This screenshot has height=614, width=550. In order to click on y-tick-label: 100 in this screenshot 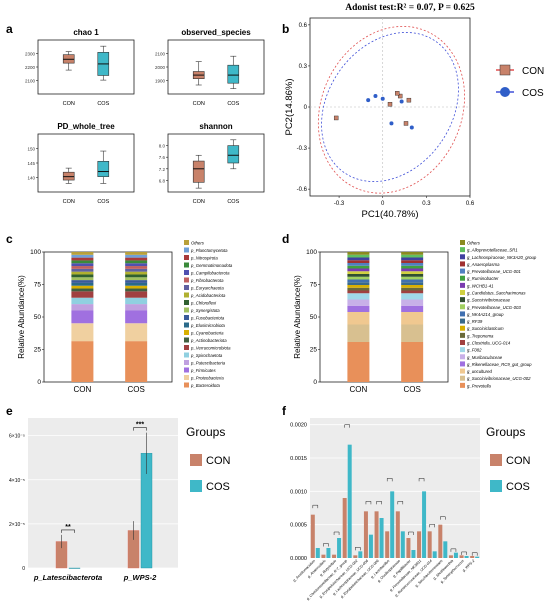, I will do `click(35, 252)`.